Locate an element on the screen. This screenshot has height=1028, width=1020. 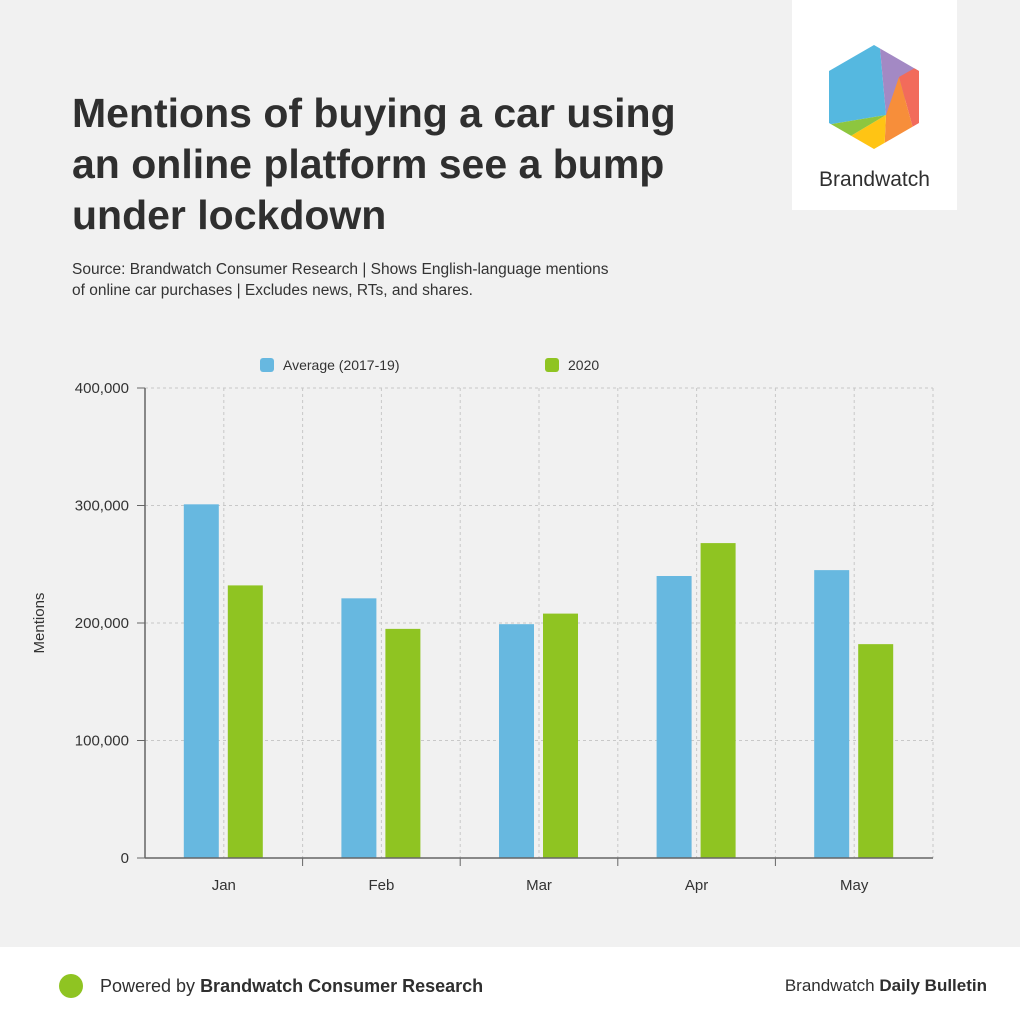
x-tick-label: Feb is located at coordinates (381, 885).